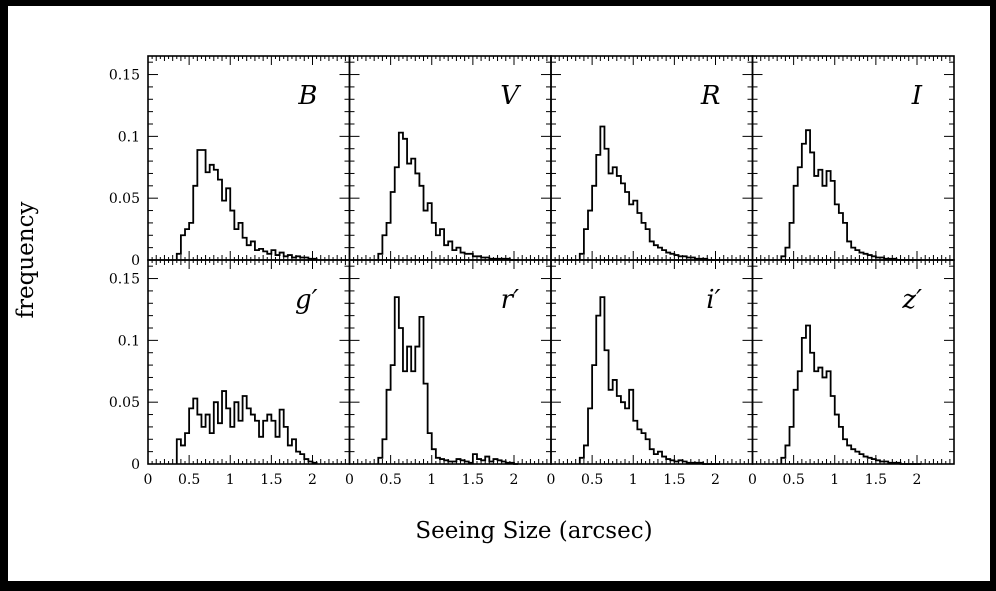 The image size is (996, 591). I want to click on band-label: g′, so click(306, 300).